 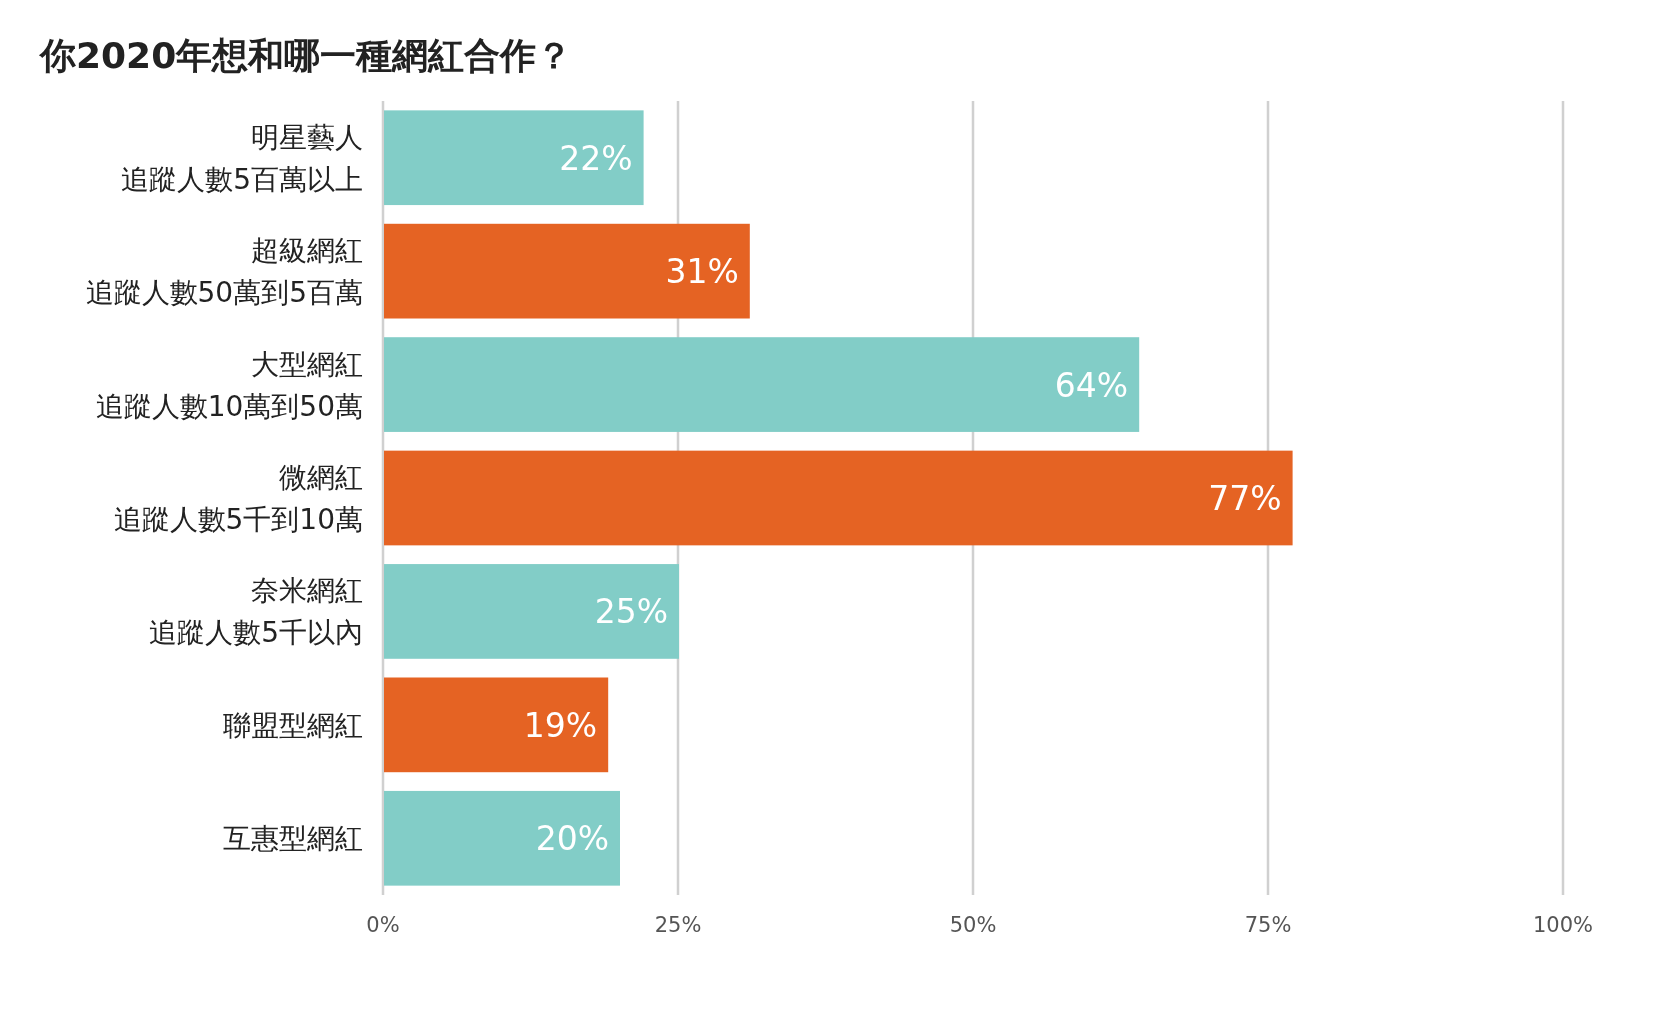 What do you see at coordinates (383, 925) in the screenshot?
I see `x-tick-label: 0%` at bounding box center [383, 925].